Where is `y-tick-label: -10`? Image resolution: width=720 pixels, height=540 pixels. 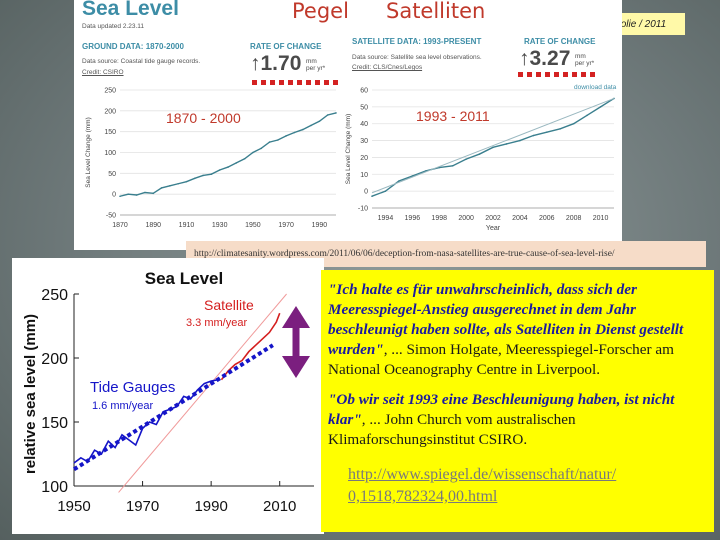
y-tick-label: -10 is located at coordinates (363, 209).